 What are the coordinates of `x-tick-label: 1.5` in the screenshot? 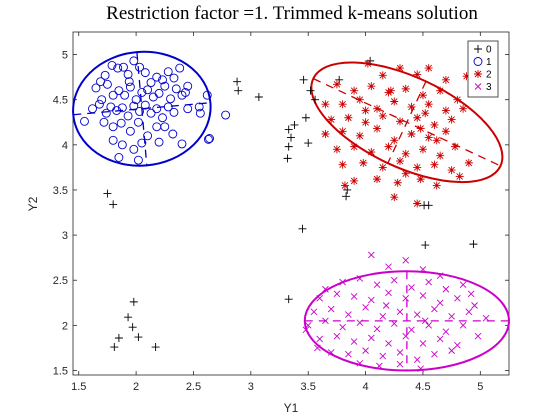 It's located at (78, 387).